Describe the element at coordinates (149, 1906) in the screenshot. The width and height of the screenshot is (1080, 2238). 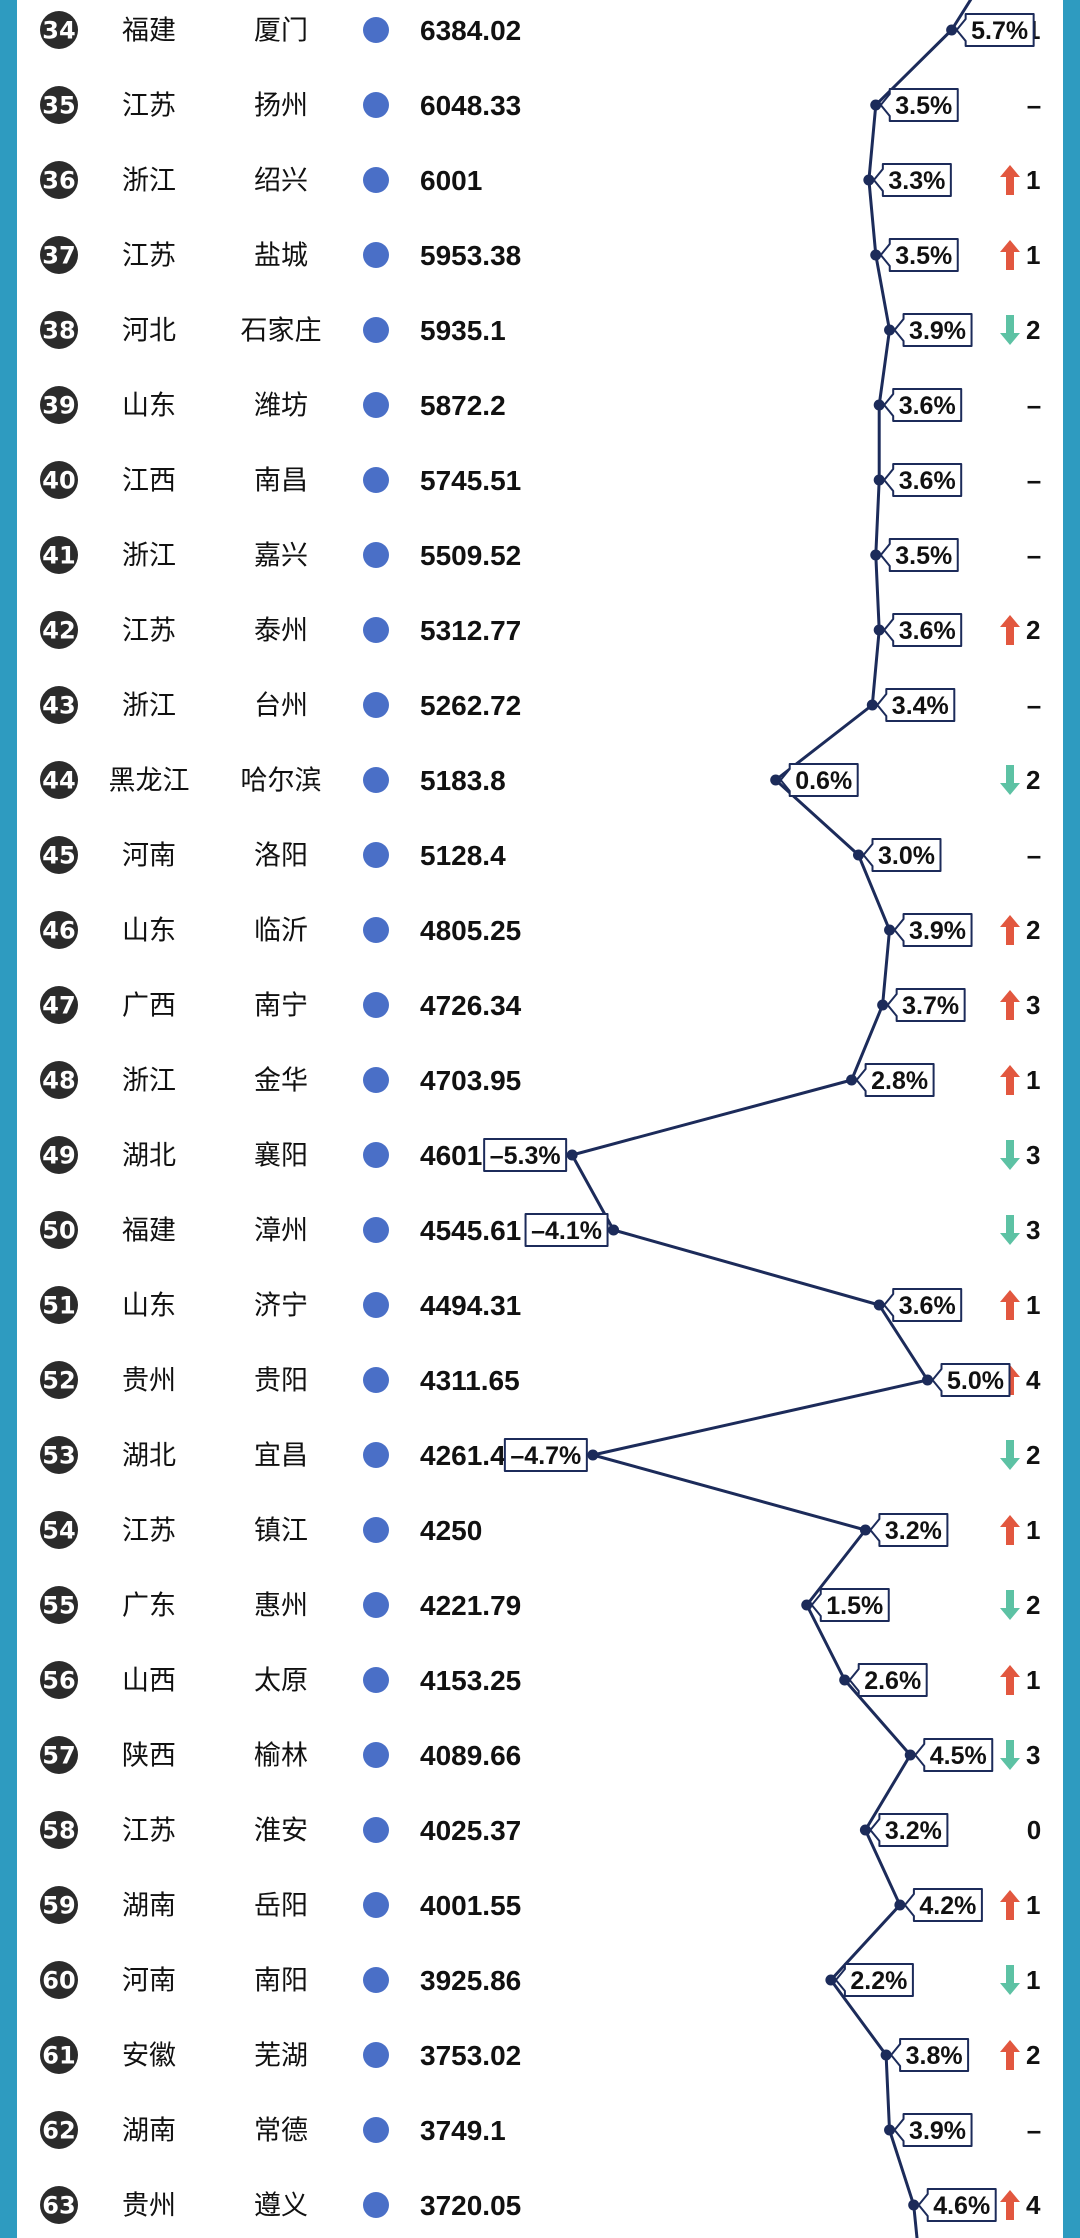
I see `province-name: 湖南` at that location.